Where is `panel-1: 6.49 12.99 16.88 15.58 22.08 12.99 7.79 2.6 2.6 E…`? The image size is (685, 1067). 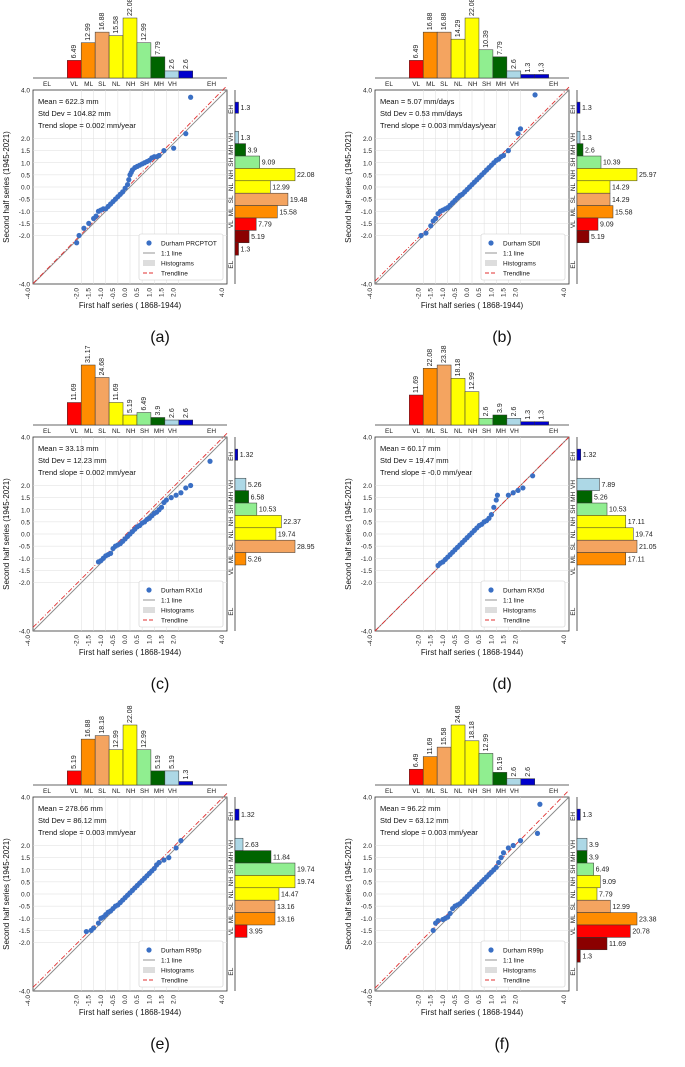
panel-1: 6.49 12.99 16.88 15.58 22.08 12.99 7.79 2.6 2.6 E… is located at coordinates (158, 173).